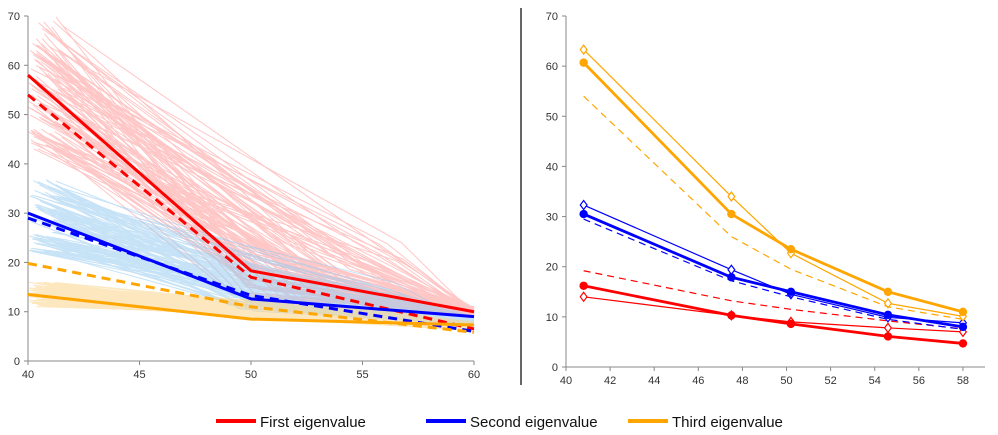  What do you see at coordinates (313, 422) in the screenshot?
I see `legend-label-first: First eigenvalue` at bounding box center [313, 422].